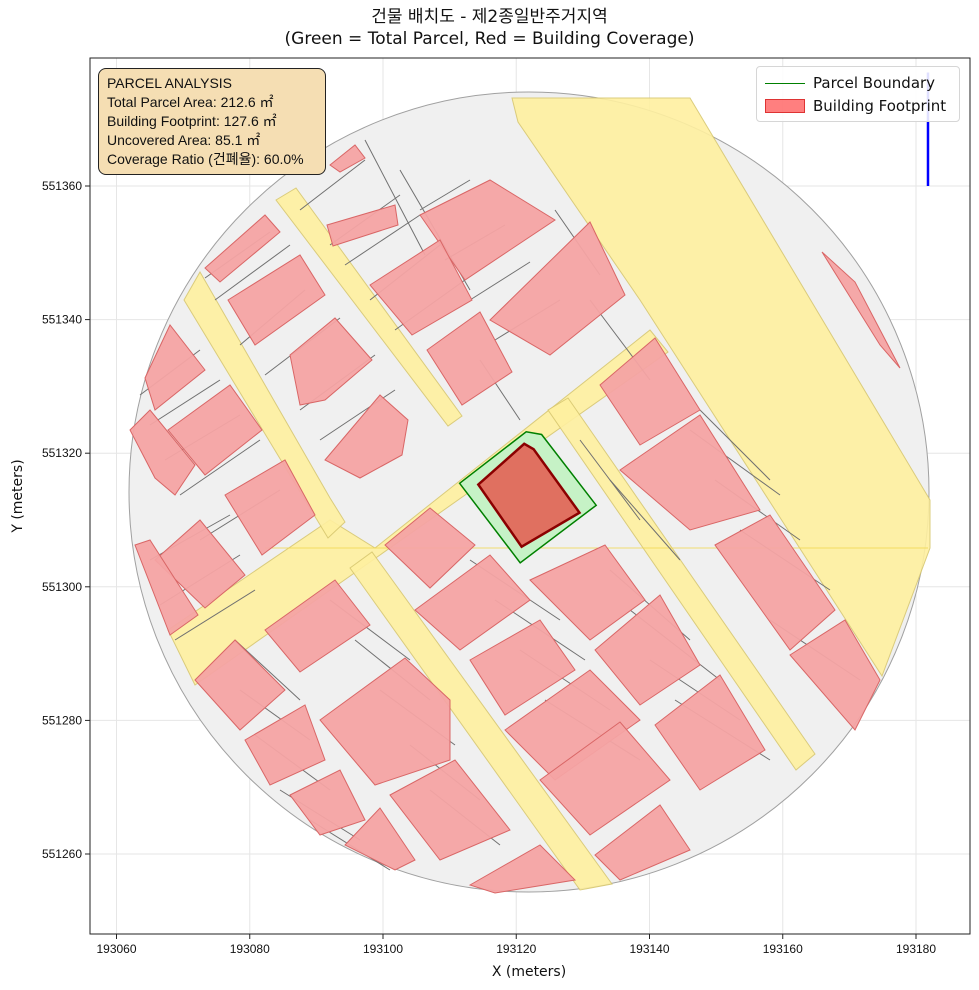 The image size is (979, 990). Describe the element at coordinates (785, 83) in the screenshot. I see `legend-line-swatch` at that location.